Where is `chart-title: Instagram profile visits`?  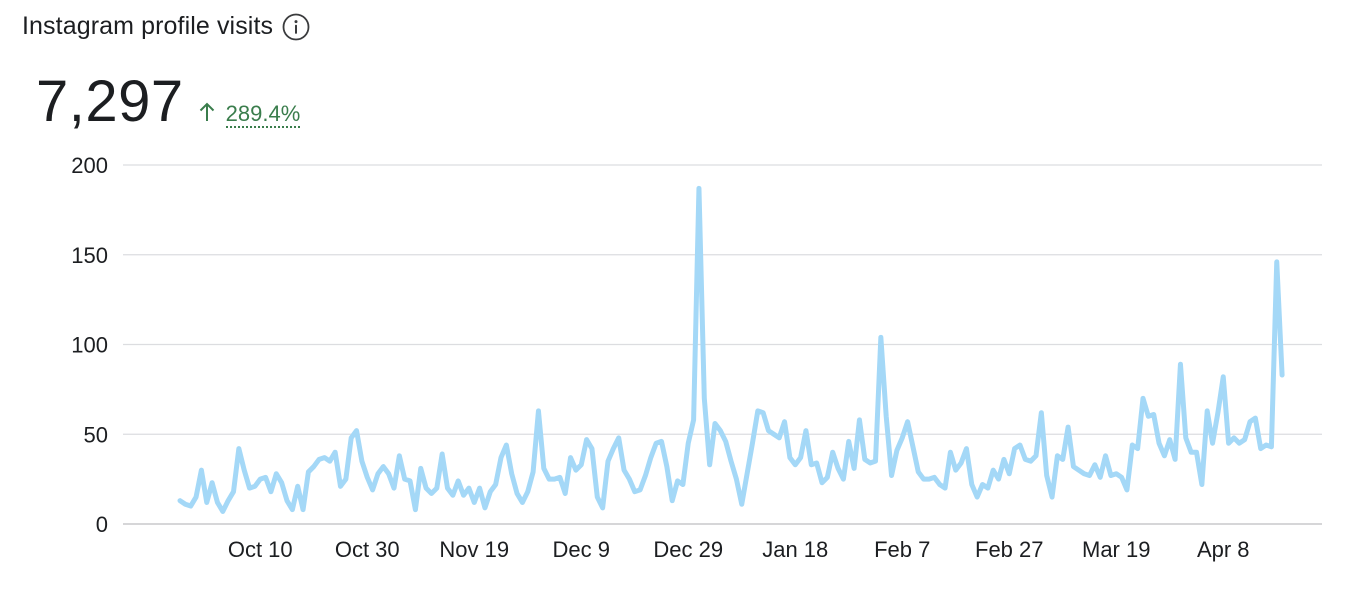 chart-title: Instagram profile visits is located at coordinates (148, 26).